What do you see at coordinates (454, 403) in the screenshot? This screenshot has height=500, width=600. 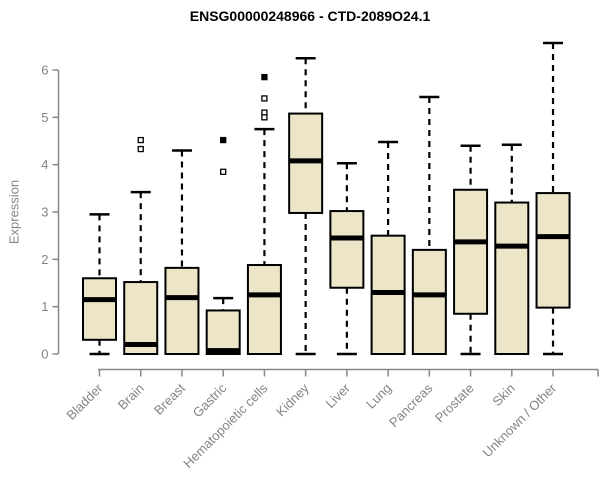 I see `x-tick-label-prostate: Prostate` at bounding box center [454, 403].